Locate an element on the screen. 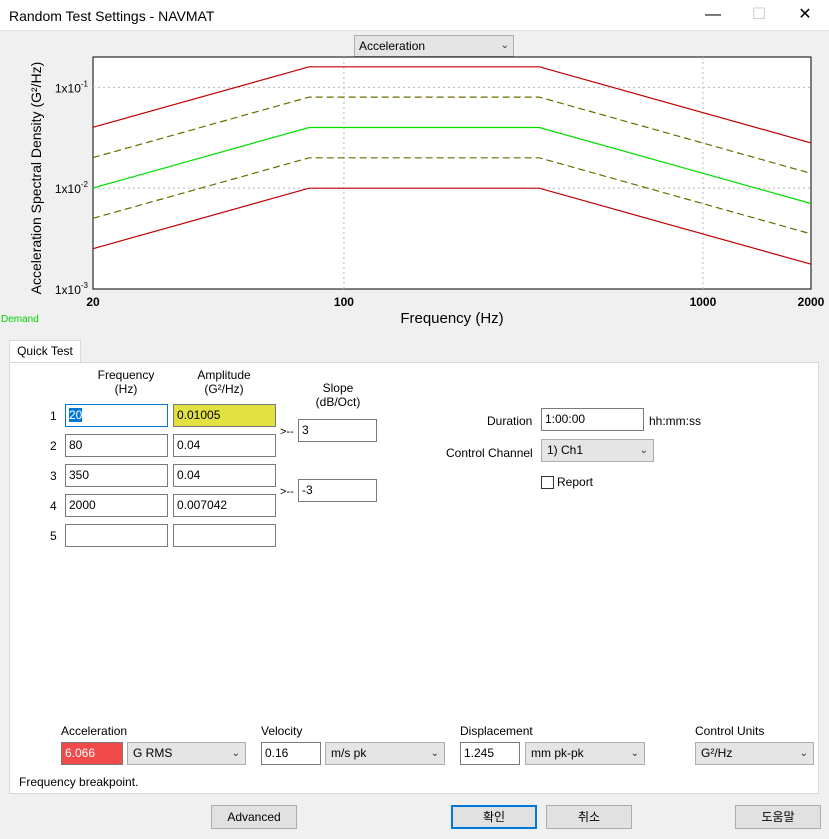  close-icon: ✕ is located at coordinates (805, 14).